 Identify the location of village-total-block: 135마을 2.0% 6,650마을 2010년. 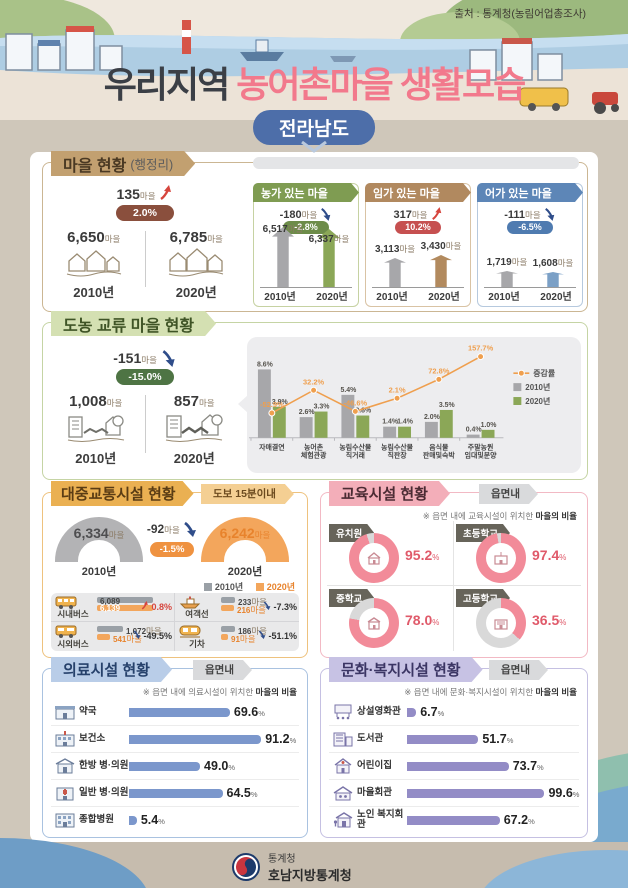
(145, 237).